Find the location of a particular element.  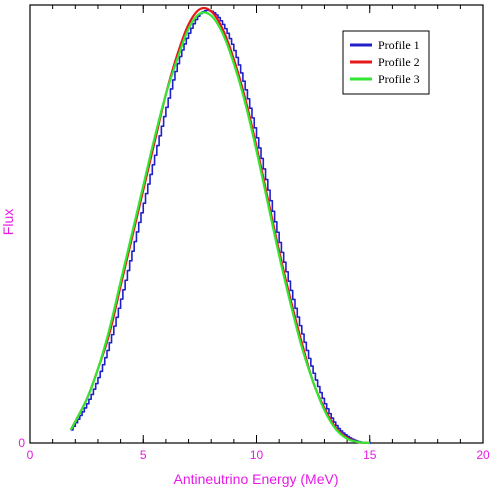

x-tick-label: 15 is located at coordinates (370, 455).